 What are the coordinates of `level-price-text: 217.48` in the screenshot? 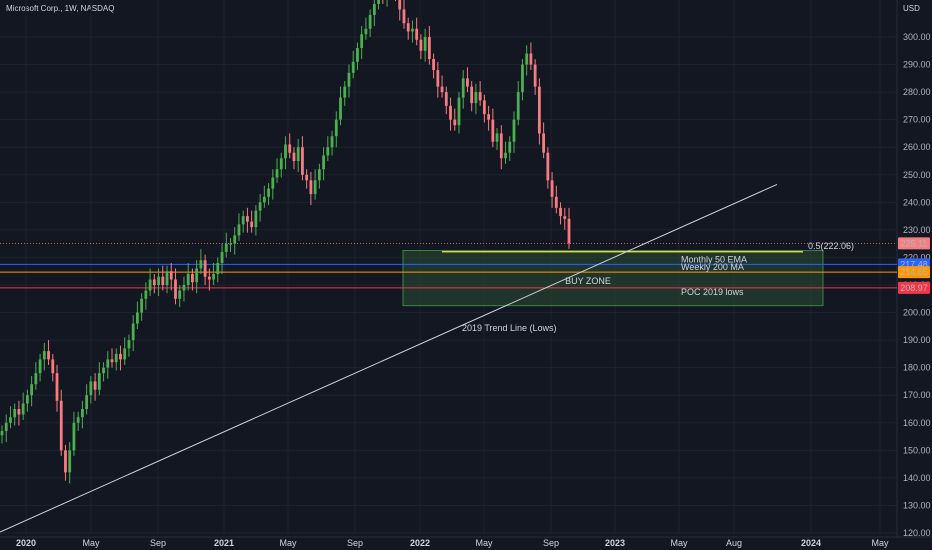 It's located at (914, 264).